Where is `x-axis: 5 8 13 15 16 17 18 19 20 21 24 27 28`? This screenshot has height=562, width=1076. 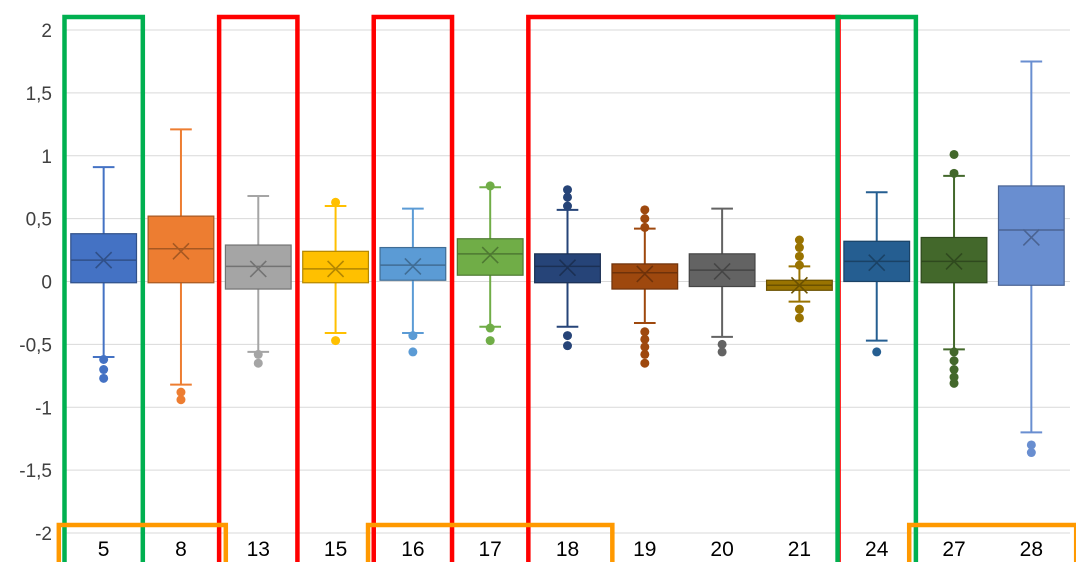 x-axis: 5 8 13 15 16 17 18 19 20 21 24 27 28 is located at coordinates (570, 549).